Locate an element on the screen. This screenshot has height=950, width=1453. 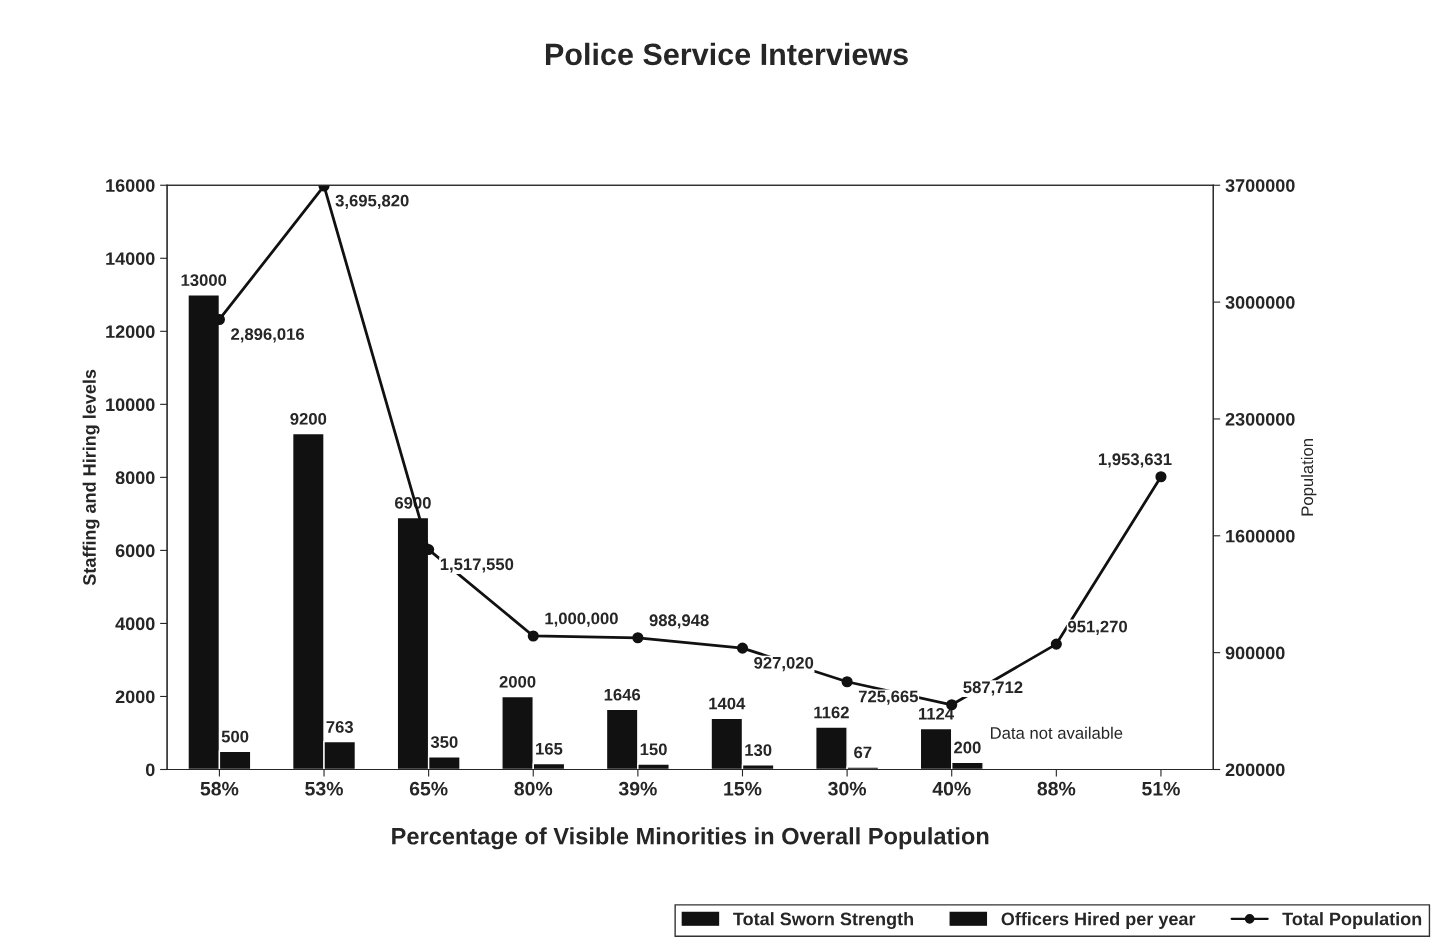
data-label: 67 is located at coordinates (863, 752).